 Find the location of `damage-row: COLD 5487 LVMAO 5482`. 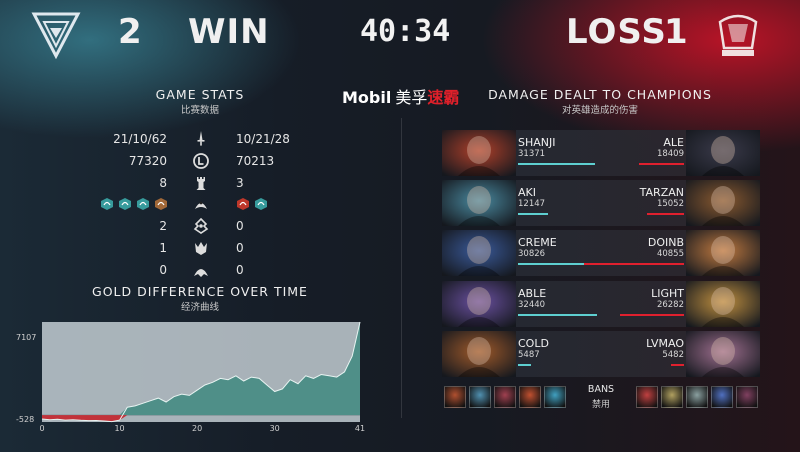

damage-row: COLD 5487 LVMAO 5482 is located at coordinates (601, 354).